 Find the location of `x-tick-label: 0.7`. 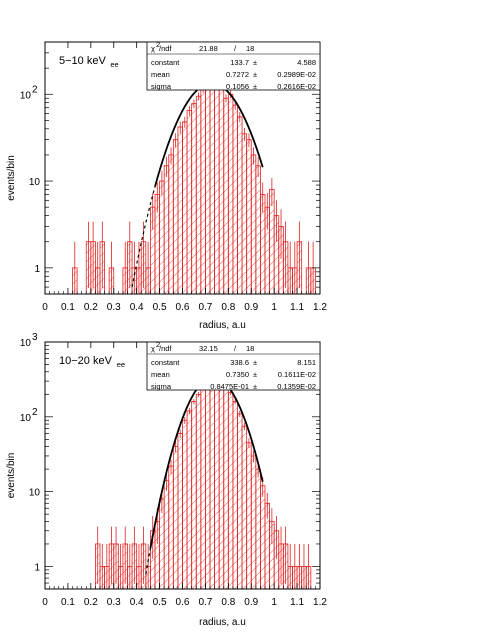

x-tick-label: 0.7 is located at coordinates (205, 307).